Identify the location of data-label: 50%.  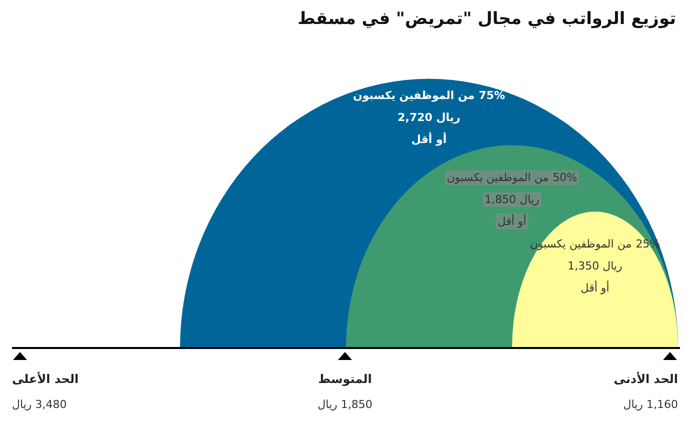
(565, 177).